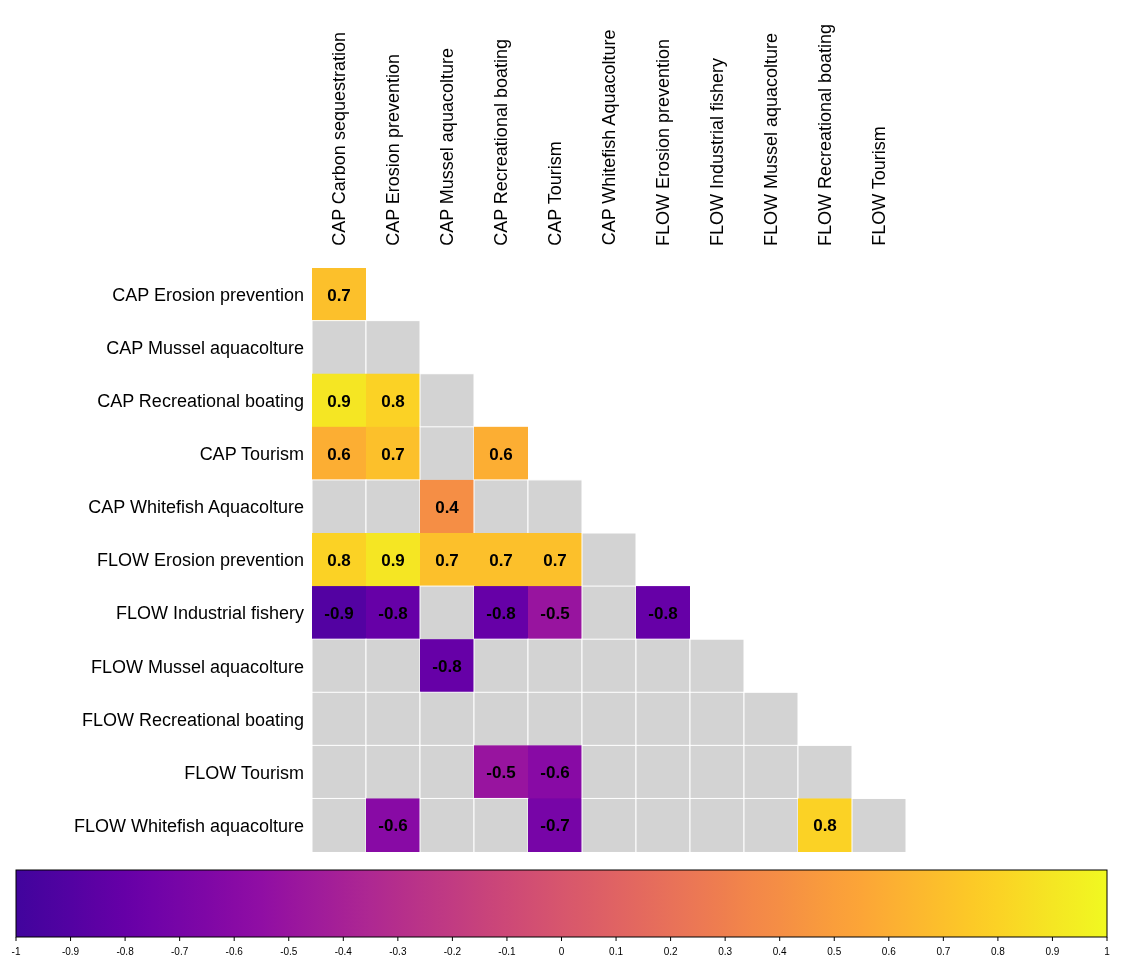 This screenshot has width=1123, height=974. Describe the element at coordinates (192, 719) in the screenshot. I see `y-tick-label: FLOW Recreational boating` at that location.